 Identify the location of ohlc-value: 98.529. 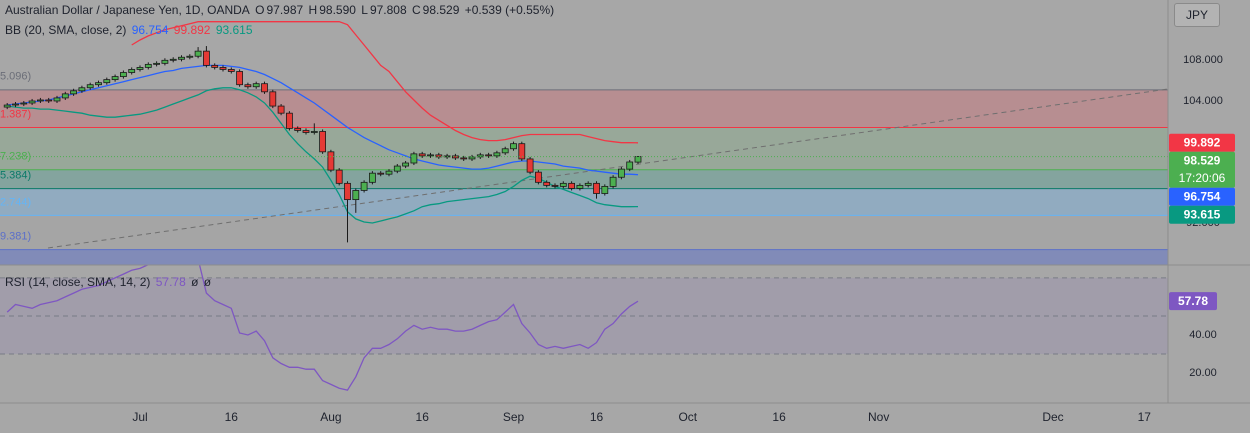
(441, 10).